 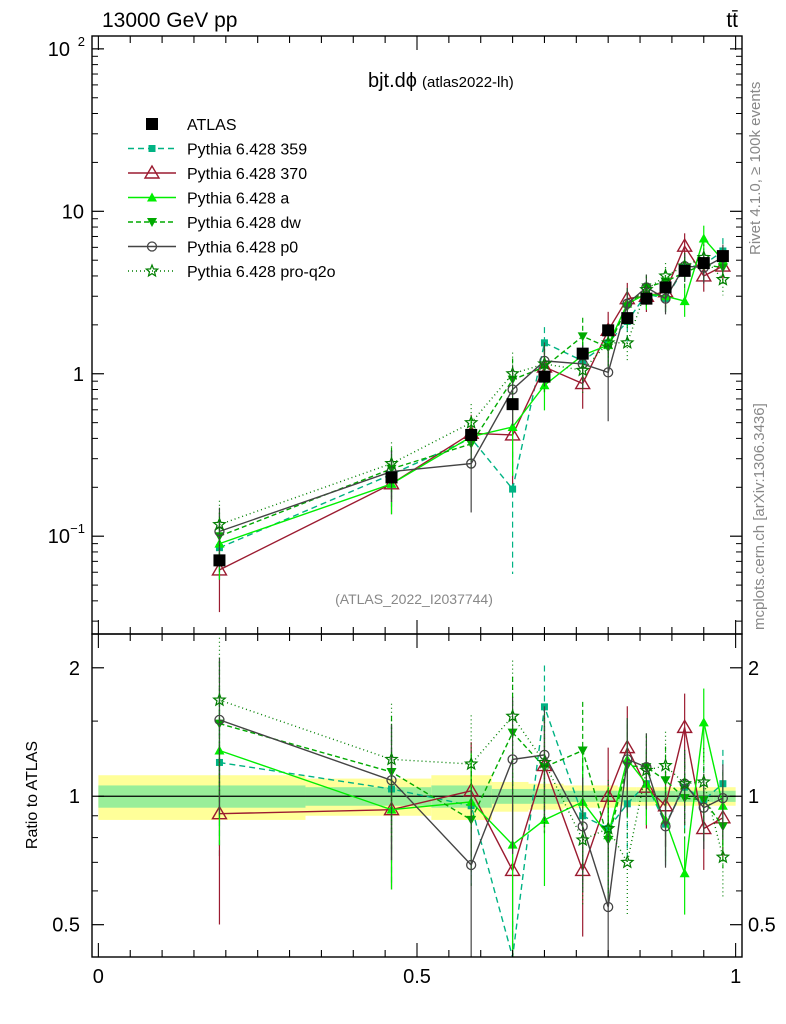 What do you see at coordinates (74, 797) in the screenshot?
I see `ratio-ytick-label: 1` at bounding box center [74, 797].